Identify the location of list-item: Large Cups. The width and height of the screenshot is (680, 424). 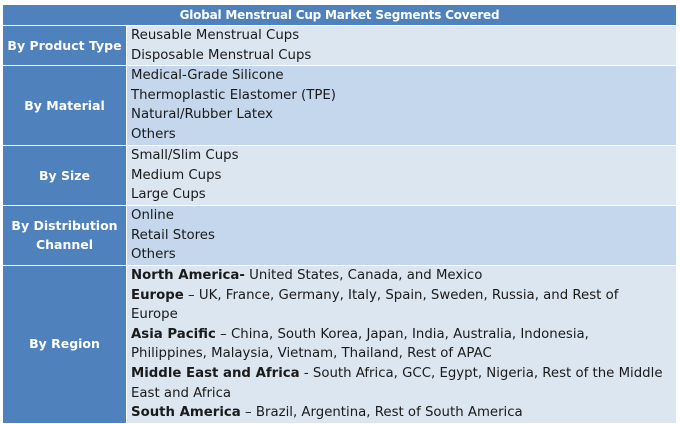
(168, 195).